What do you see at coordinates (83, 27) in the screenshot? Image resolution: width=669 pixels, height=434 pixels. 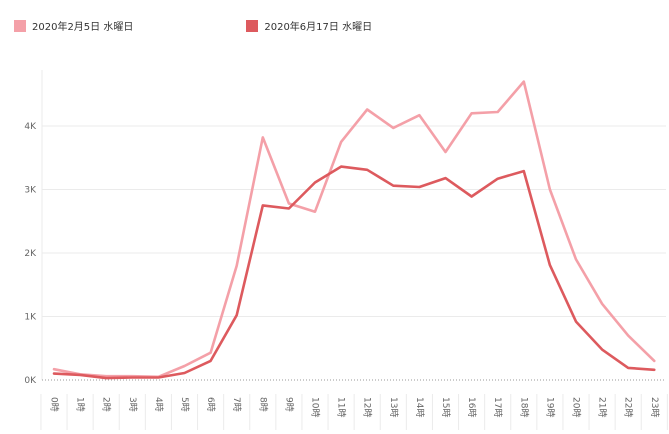 I see `legend-label-2020-02-05: 2020年2月5日 水曜日` at bounding box center [83, 27].